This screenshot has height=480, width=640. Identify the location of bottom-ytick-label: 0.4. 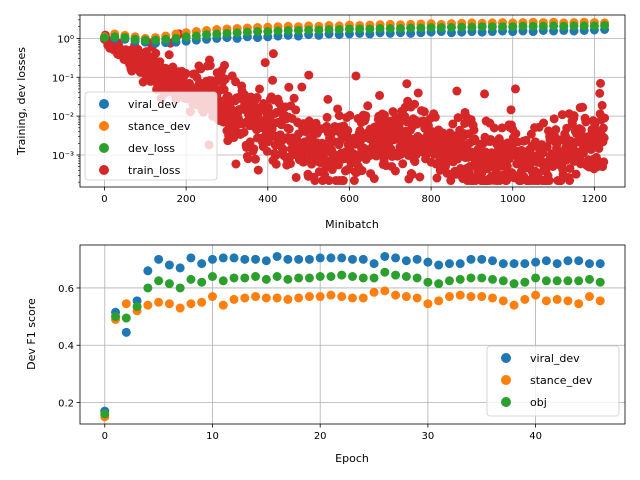
(66, 346).